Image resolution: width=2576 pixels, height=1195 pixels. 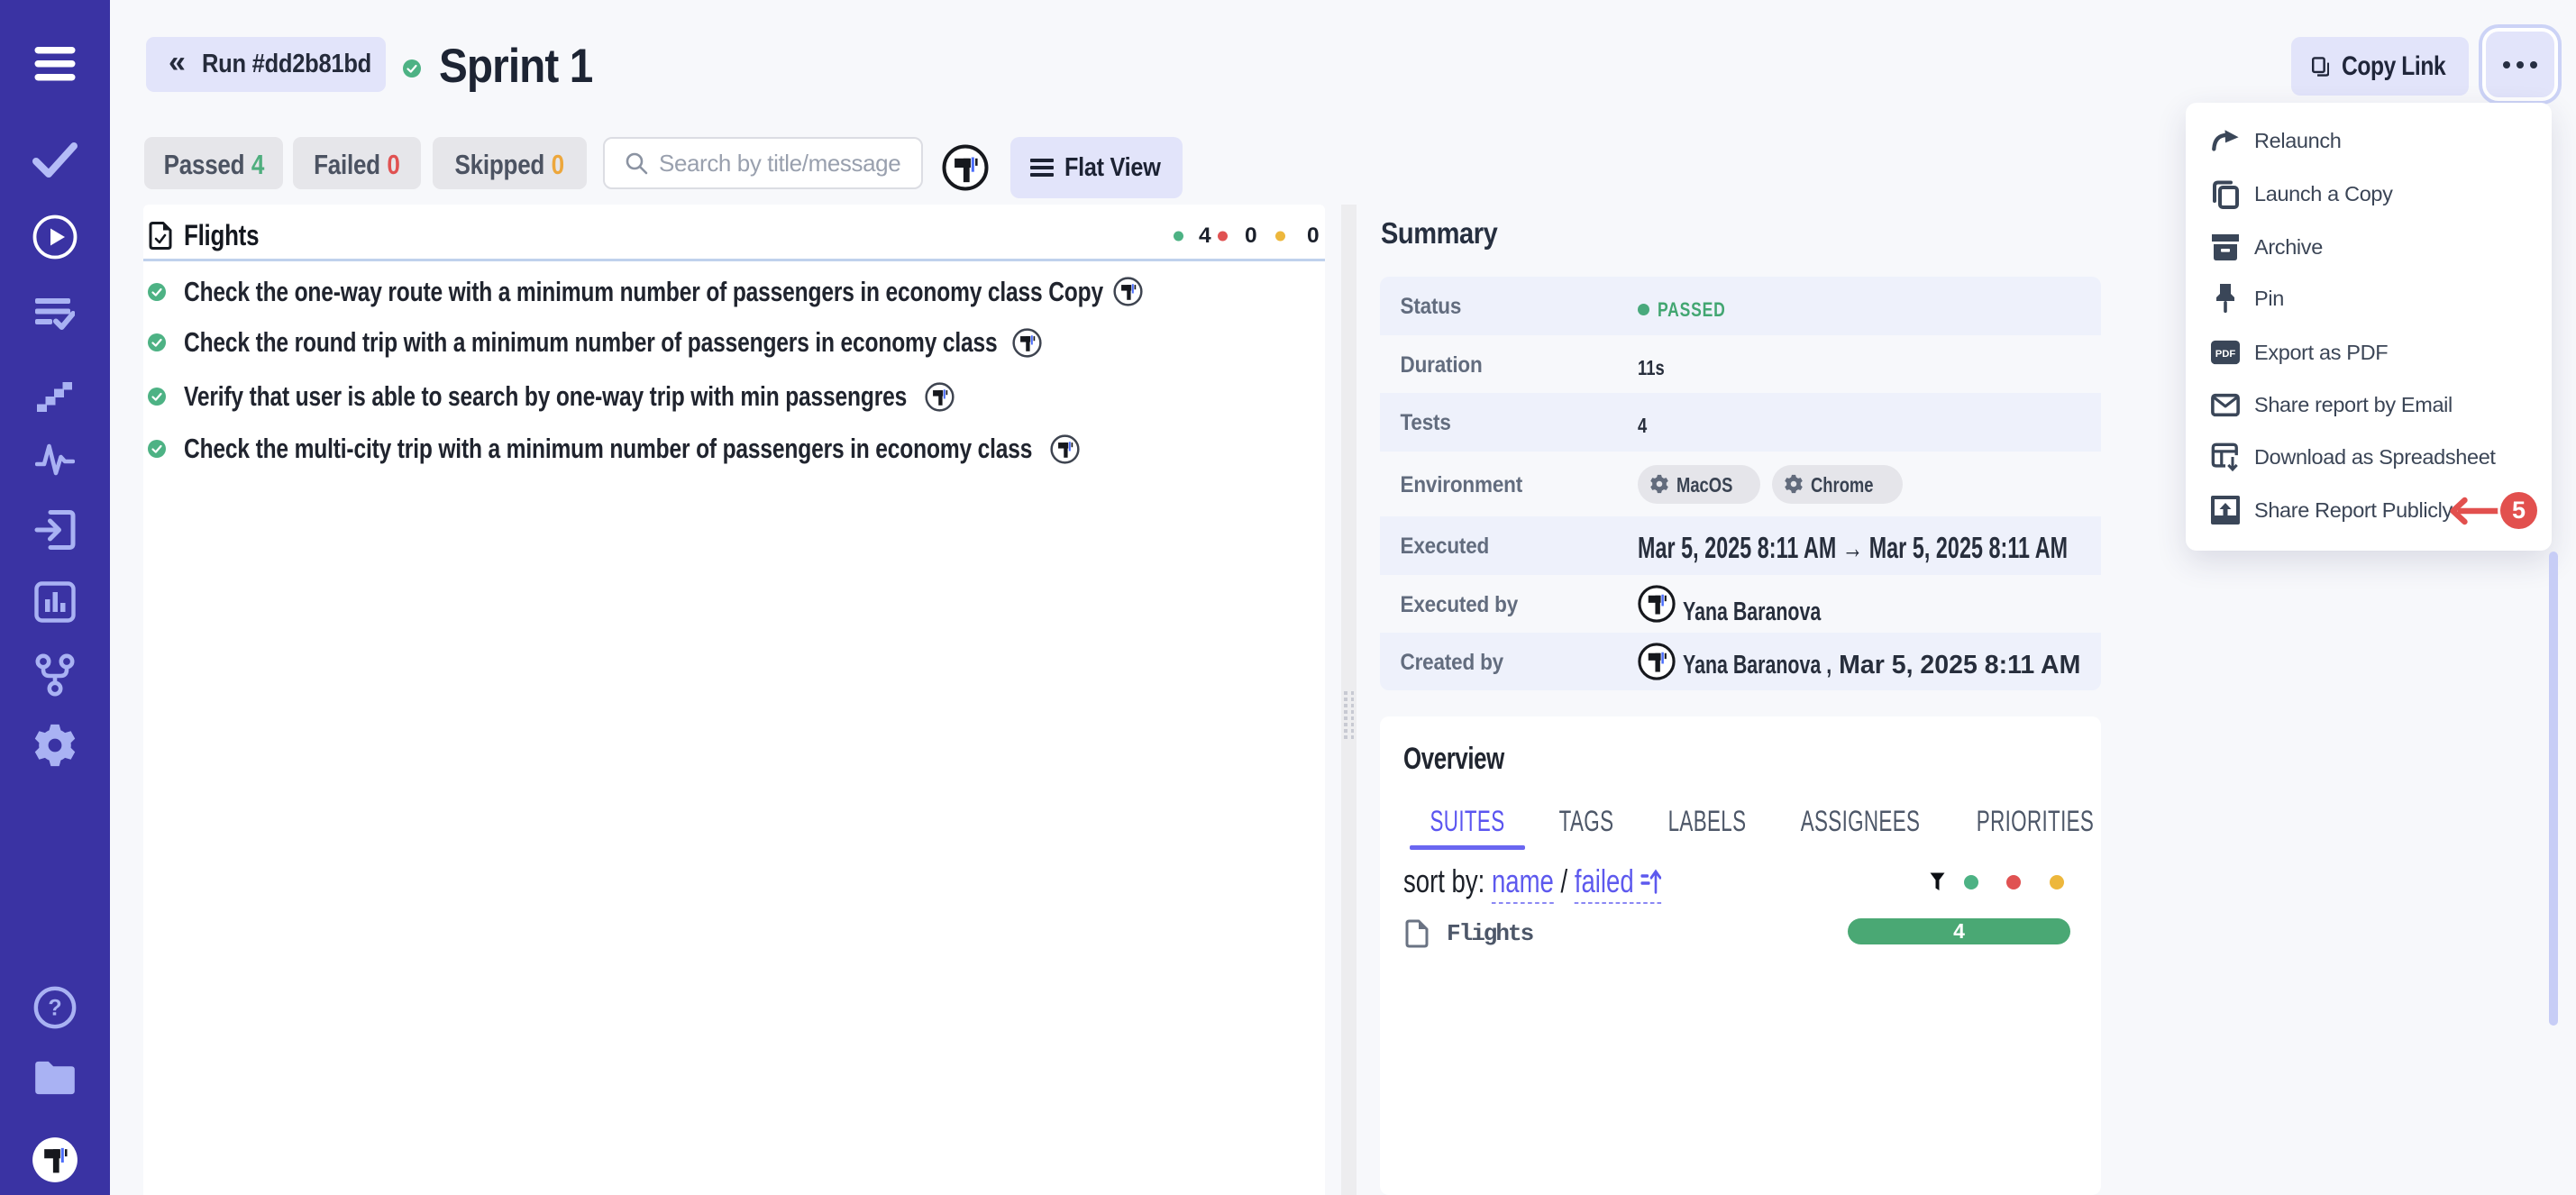 I want to click on svg-text: PDF, so click(x=2225, y=354).